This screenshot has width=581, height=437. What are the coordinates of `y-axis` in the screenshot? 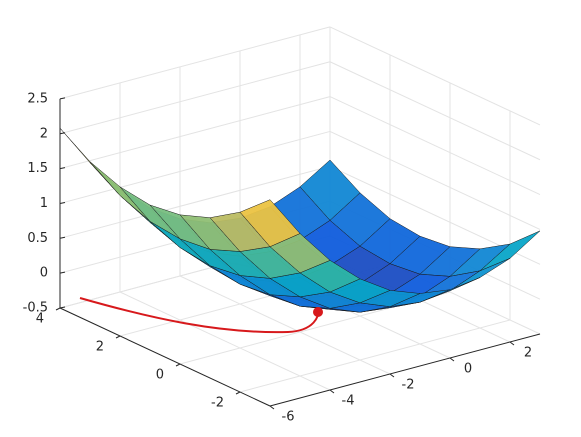 It's located at (165, 357).